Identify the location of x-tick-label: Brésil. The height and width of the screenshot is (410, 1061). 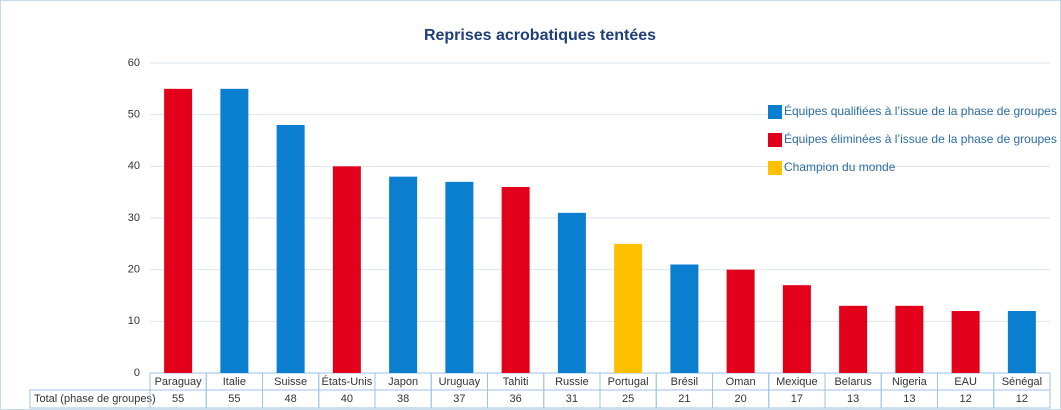
(685, 382).